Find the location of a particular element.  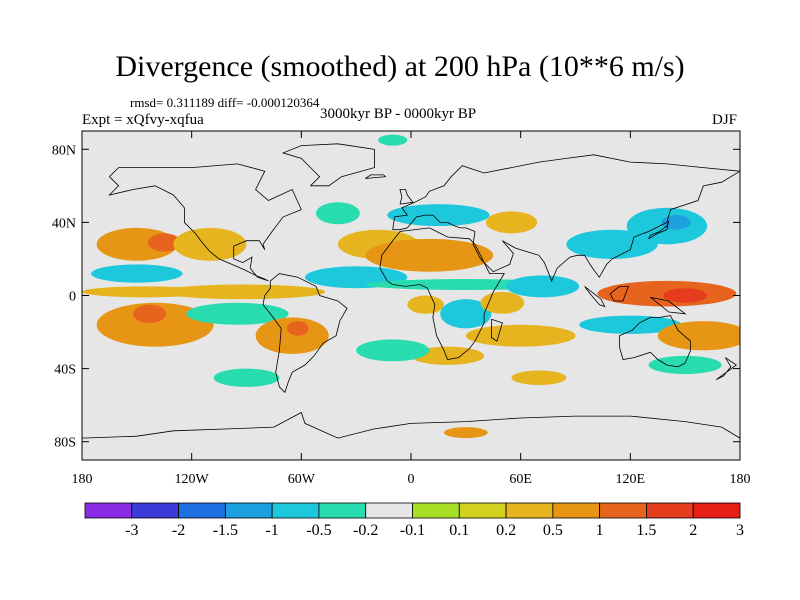

x-tick-label-5: 120E is located at coordinates (631, 479).